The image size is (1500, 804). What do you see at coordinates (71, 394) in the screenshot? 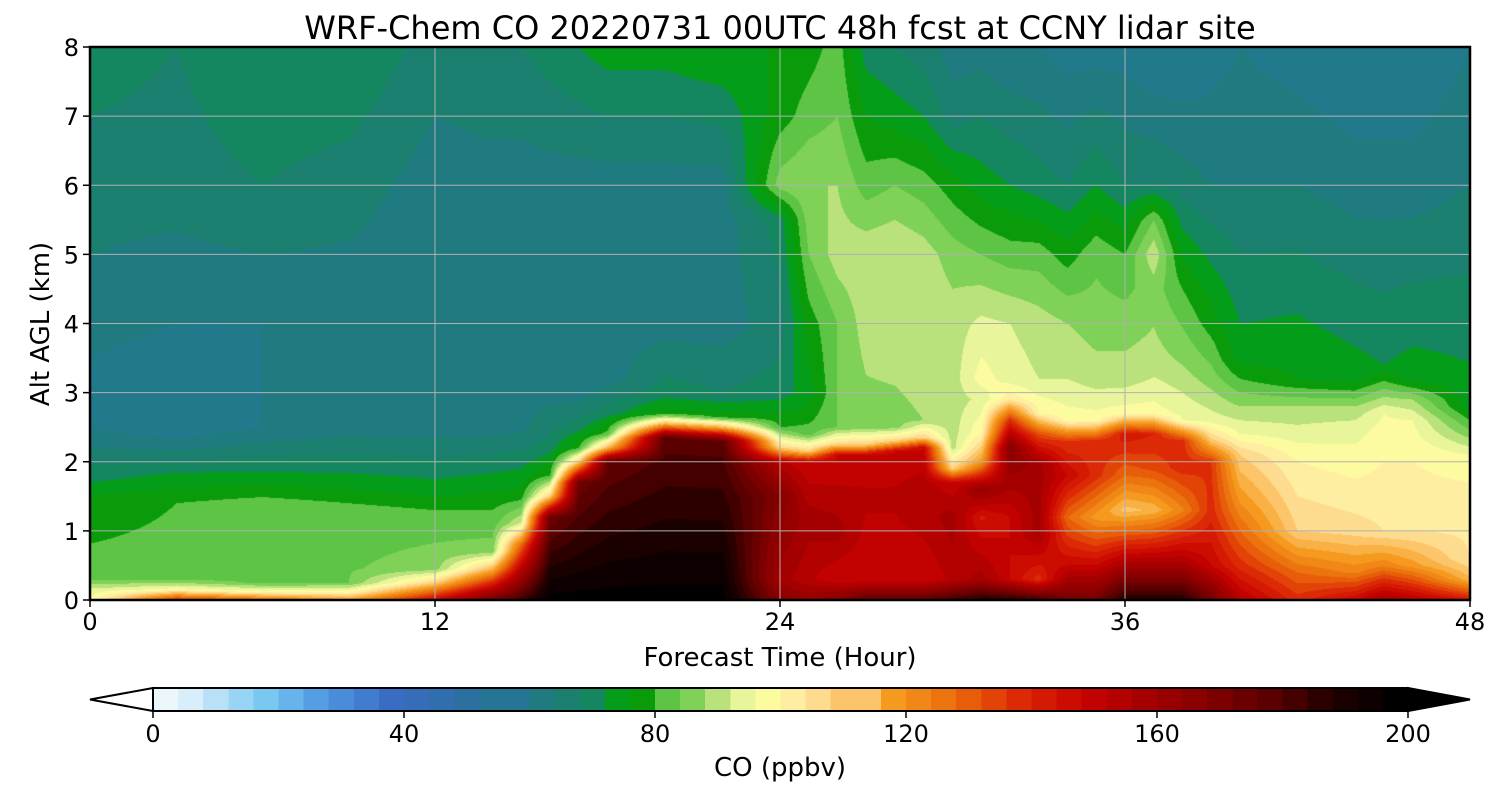
I see `y-tick-label: 3` at bounding box center [71, 394].